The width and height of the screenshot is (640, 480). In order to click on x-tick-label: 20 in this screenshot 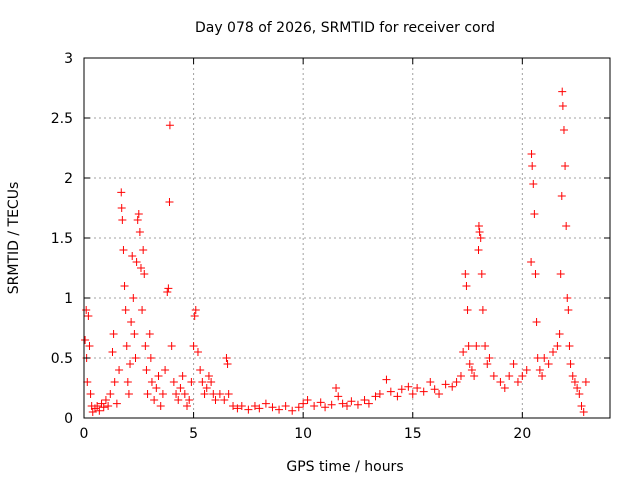, I will do `click(522, 434)`.